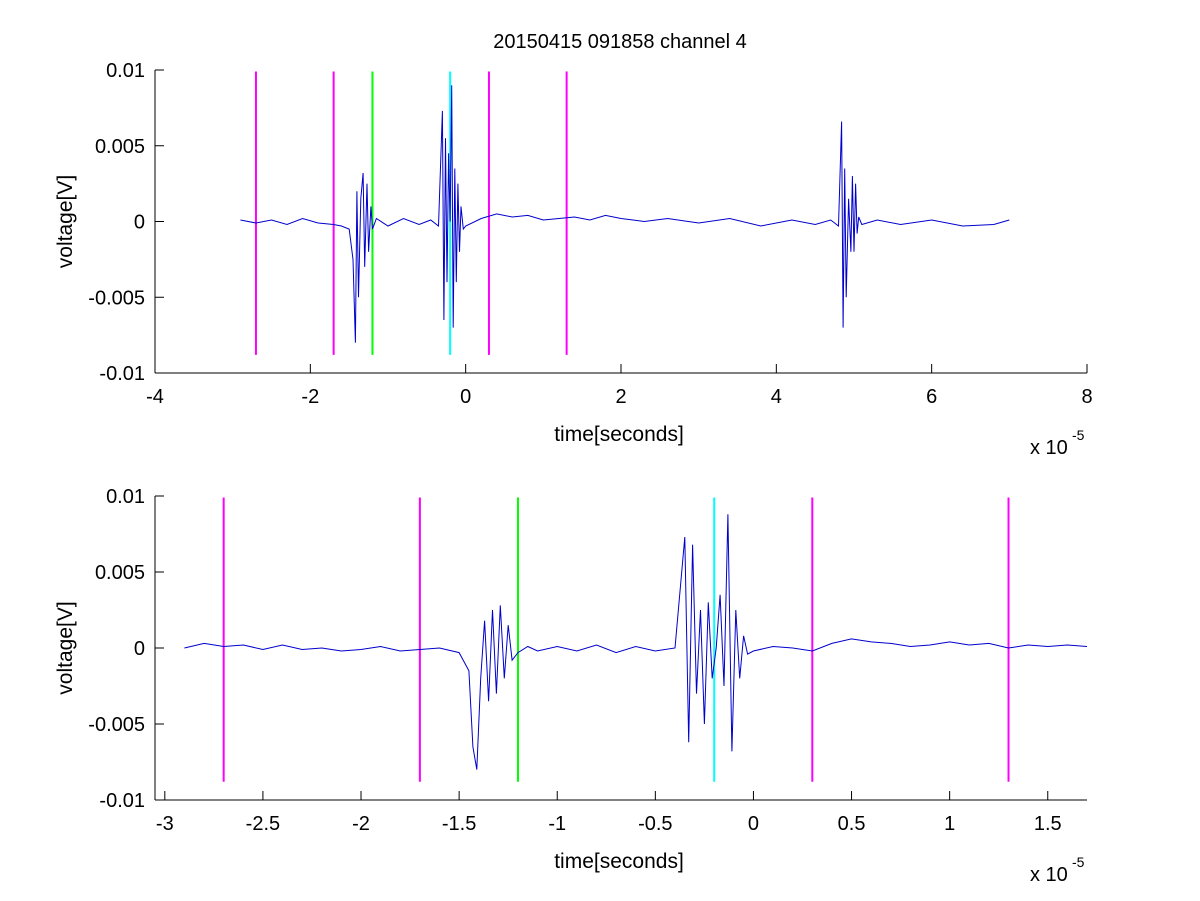 The height and width of the screenshot is (901, 1200). What do you see at coordinates (1048, 824) in the screenshot?
I see `x-tick-label: 1.5` at bounding box center [1048, 824].